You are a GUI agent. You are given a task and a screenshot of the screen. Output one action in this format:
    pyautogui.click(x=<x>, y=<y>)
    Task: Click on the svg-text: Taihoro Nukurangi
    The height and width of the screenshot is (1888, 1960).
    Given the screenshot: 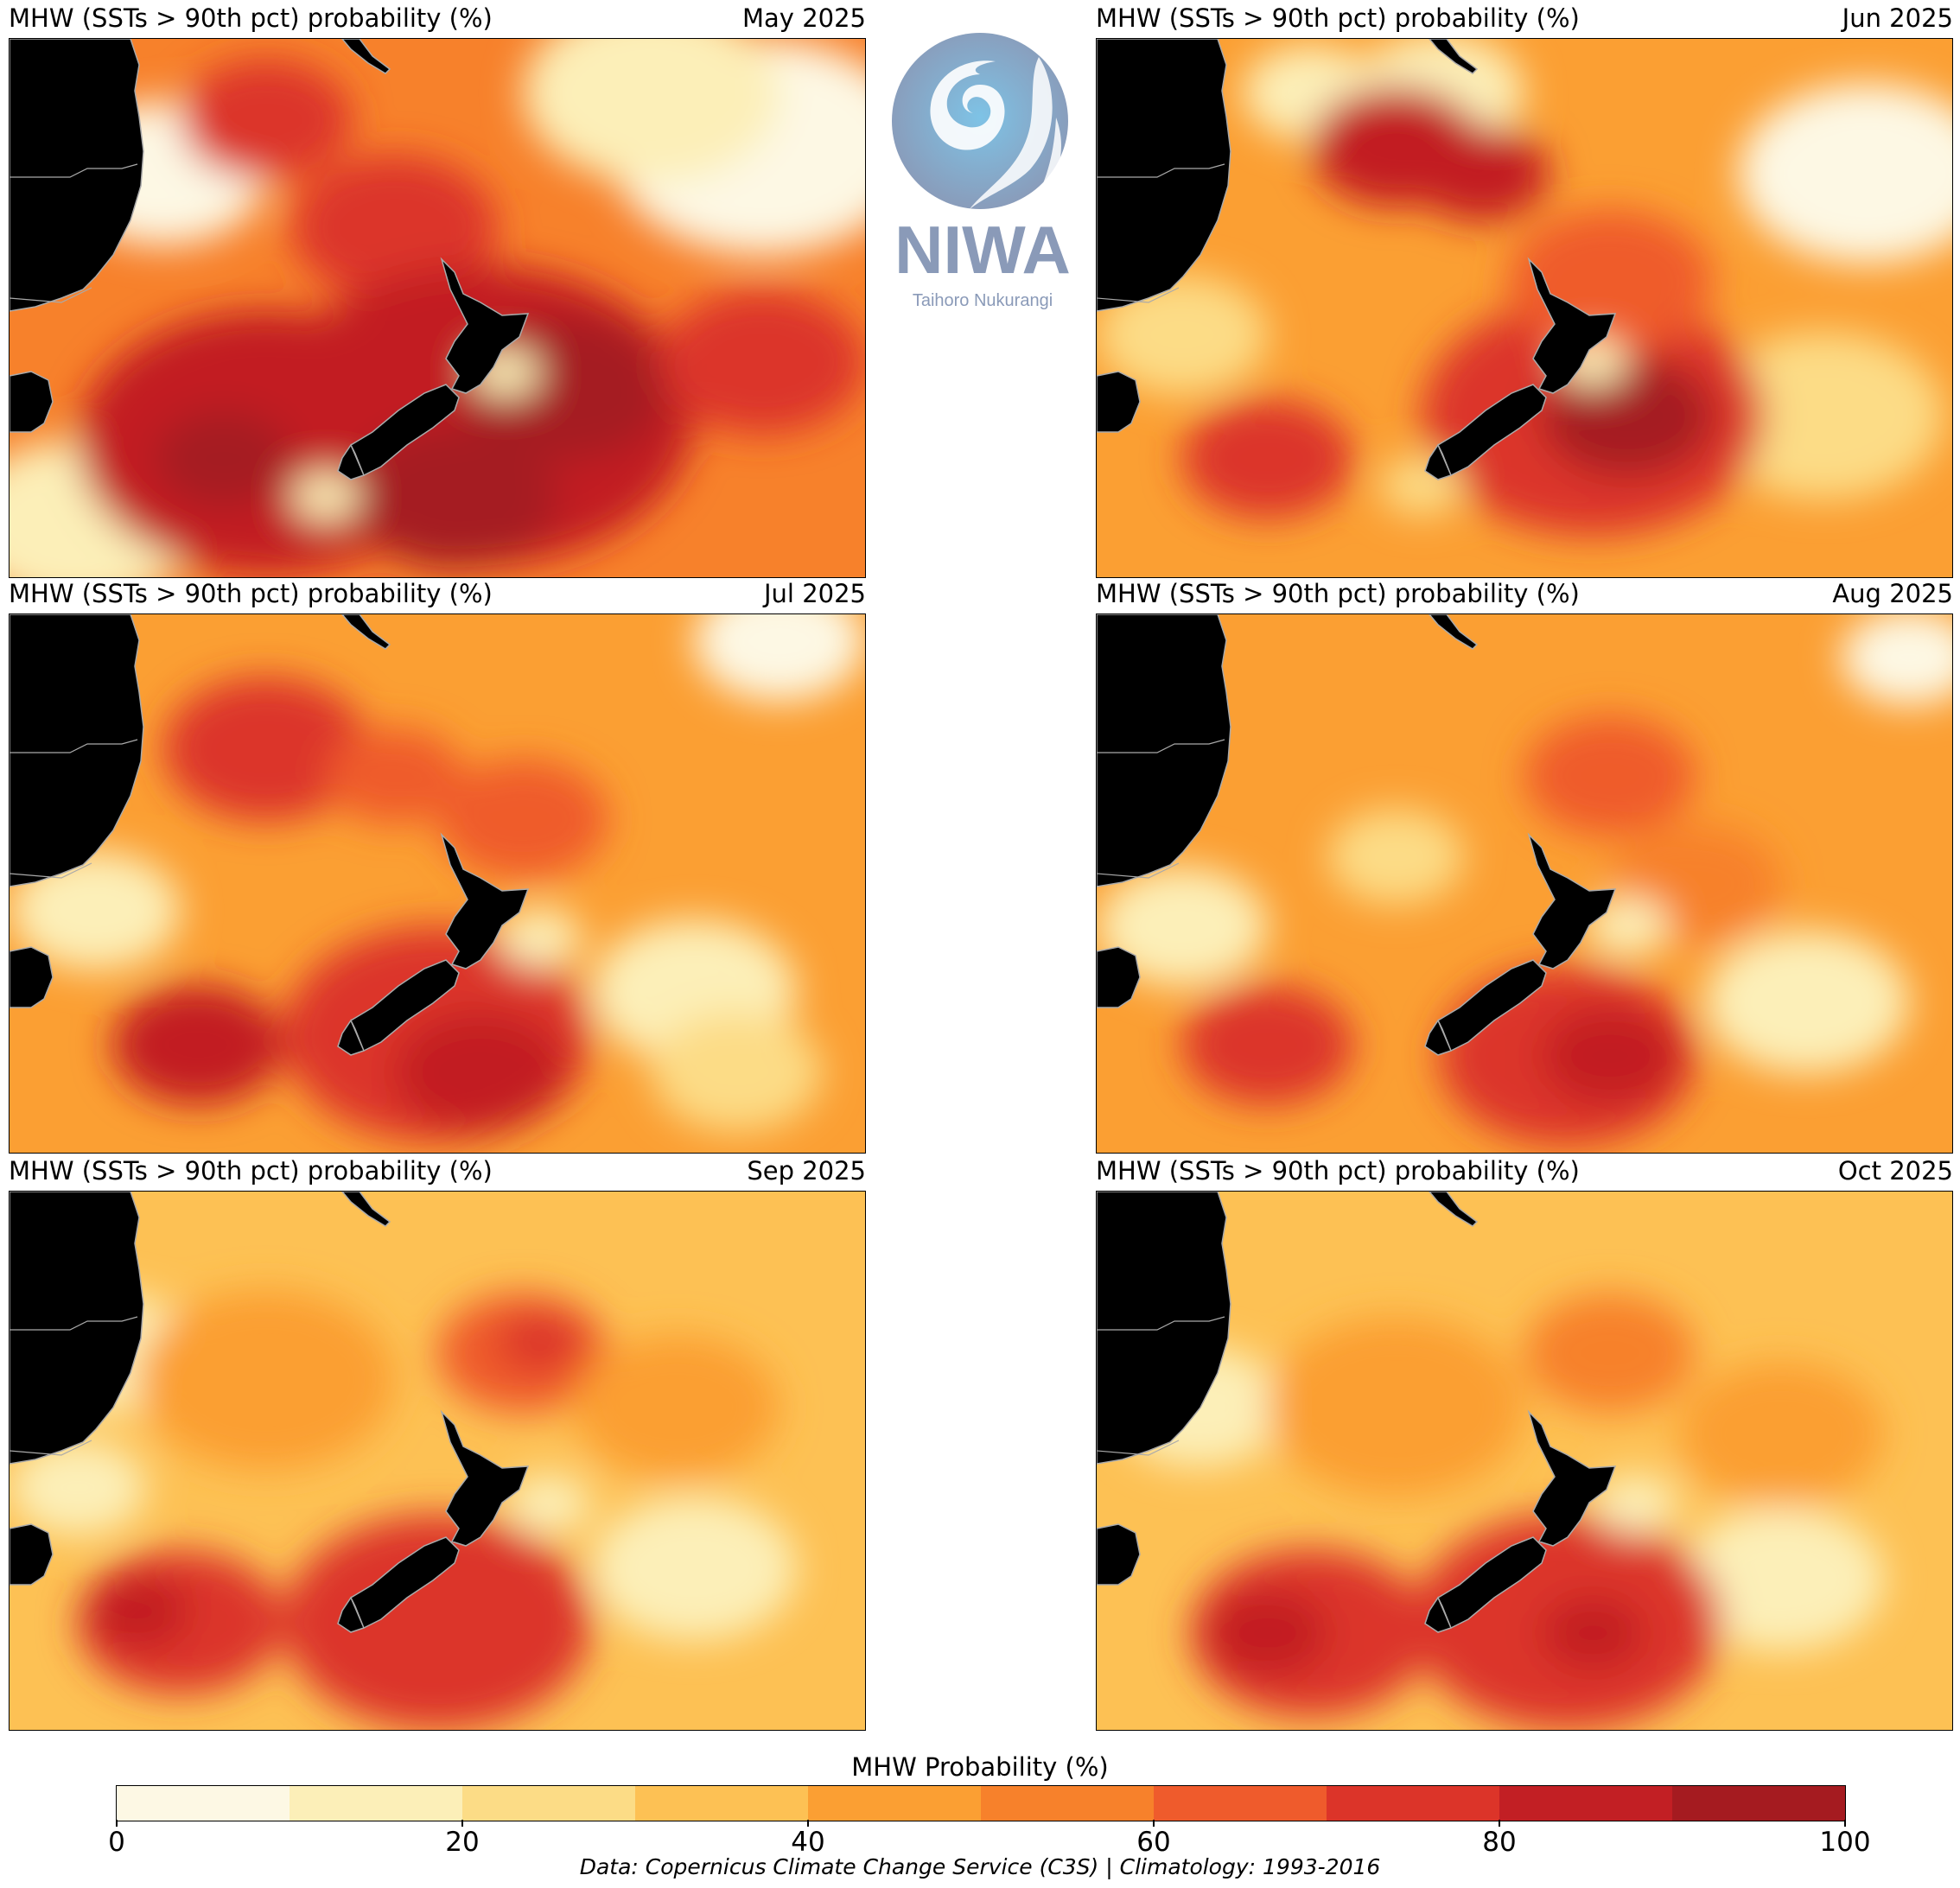 What is the action you would take?
    pyautogui.click(x=983, y=300)
    